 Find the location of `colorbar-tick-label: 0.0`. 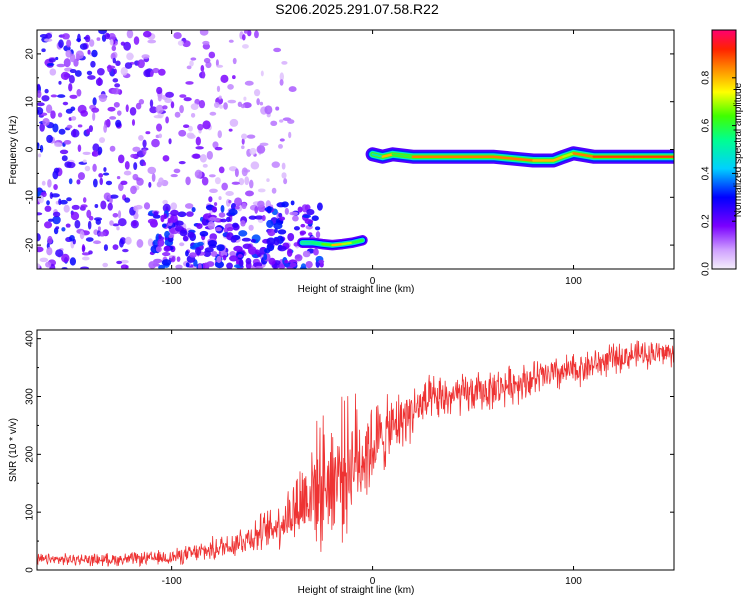

colorbar-tick-label: 0.0 is located at coordinates (706, 269).